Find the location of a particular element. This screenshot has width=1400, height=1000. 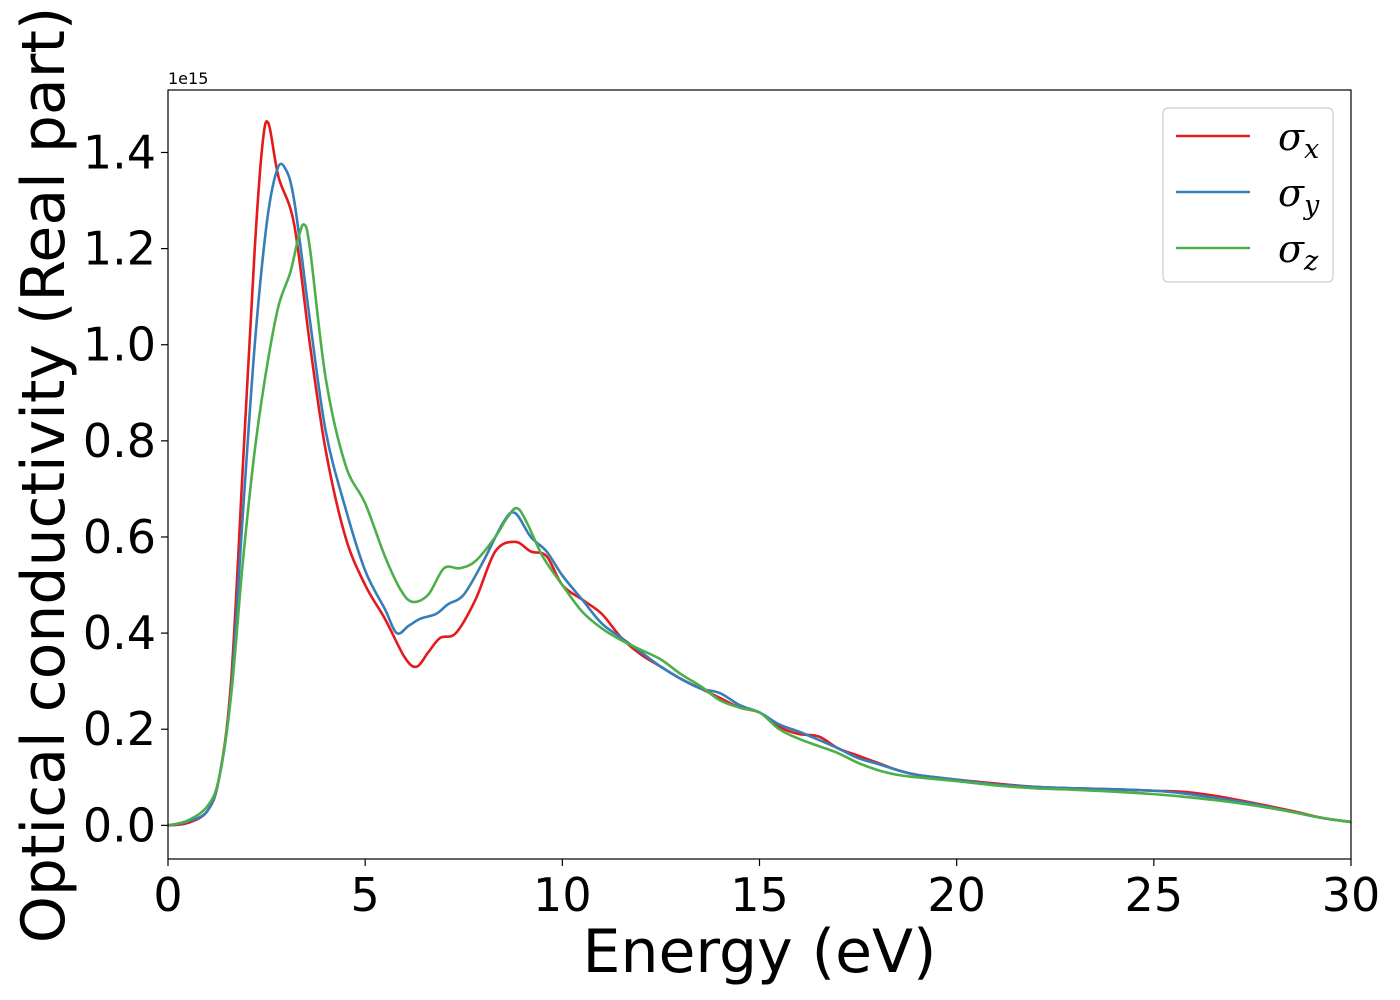

legend-box is located at coordinates (1248, 195).